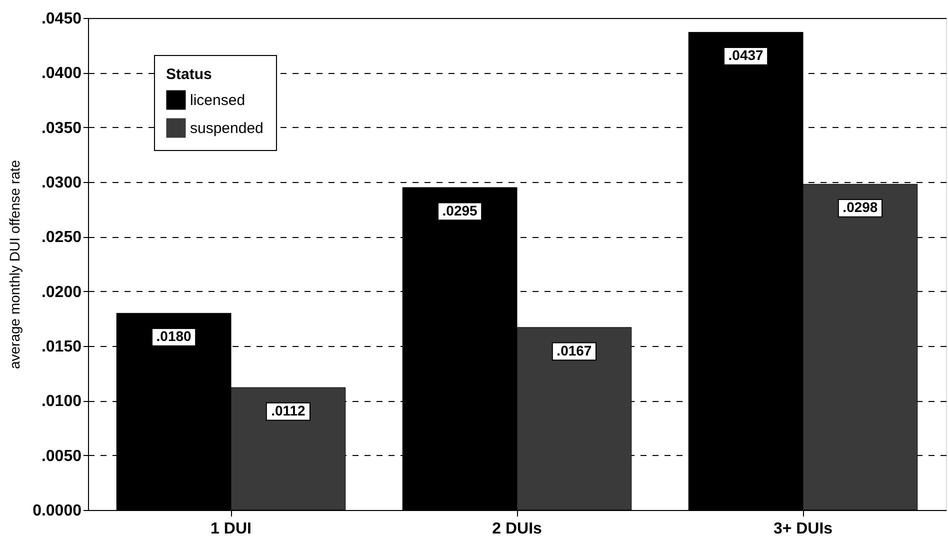 This screenshot has width=948, height=542. Describe the element at coordinates (218, 100) in the screenshot. I see `legend-label: licensed` at that location.